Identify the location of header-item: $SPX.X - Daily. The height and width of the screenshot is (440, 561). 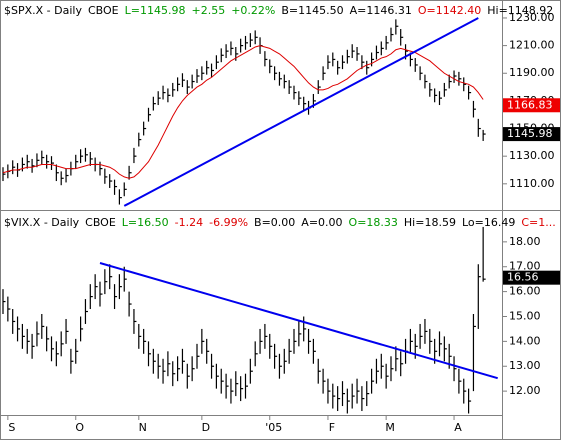
(43, 10).